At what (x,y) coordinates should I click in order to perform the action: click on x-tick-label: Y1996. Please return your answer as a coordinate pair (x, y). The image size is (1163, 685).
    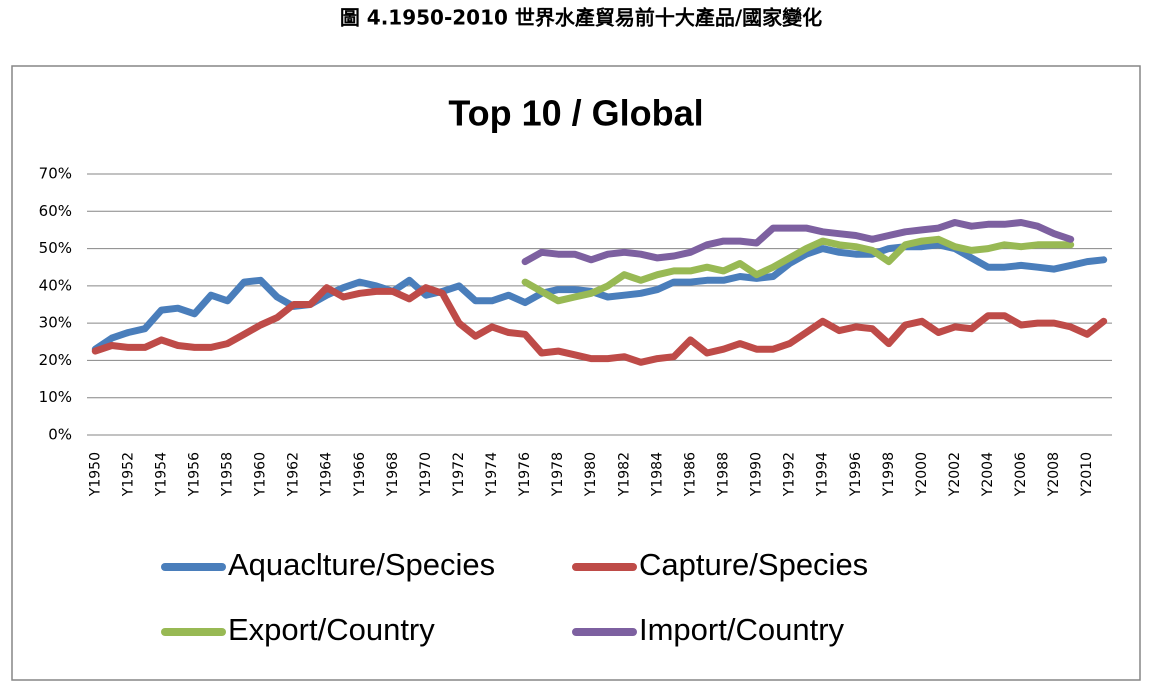
    Looking at the image, I should click on (856, 474).